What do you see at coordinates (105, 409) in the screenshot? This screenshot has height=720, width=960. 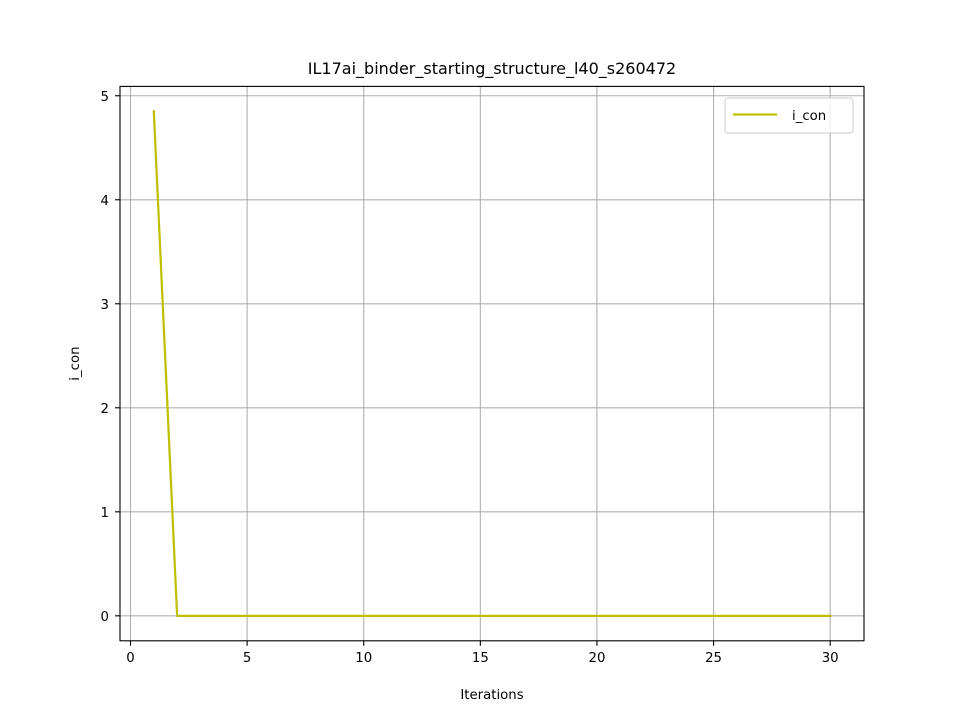 I see `y-tick-label: 2` at bounding box center [105, 409].